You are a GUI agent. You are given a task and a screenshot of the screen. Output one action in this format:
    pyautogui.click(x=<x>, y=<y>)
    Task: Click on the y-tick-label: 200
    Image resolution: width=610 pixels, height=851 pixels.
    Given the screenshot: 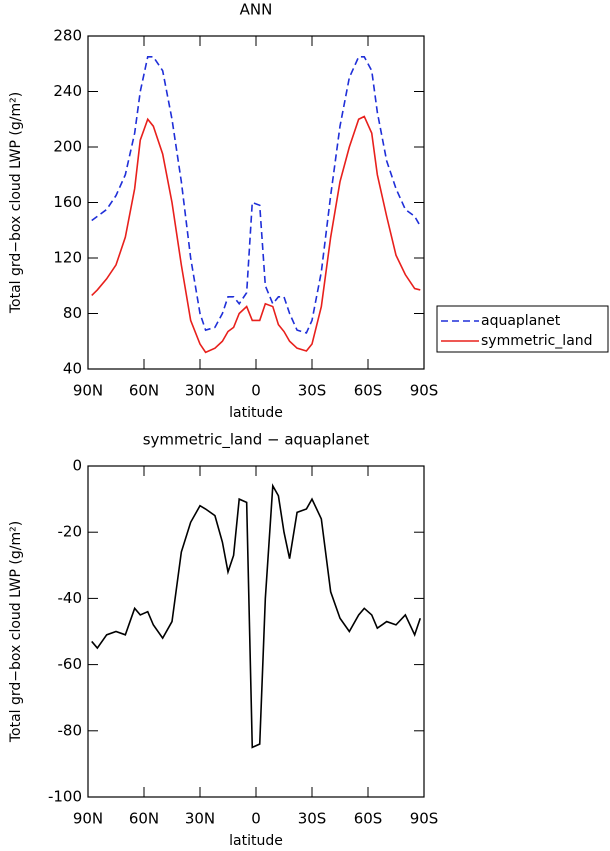 What is the action you would take?
    pyautogui.click(x=67, y=147)
    